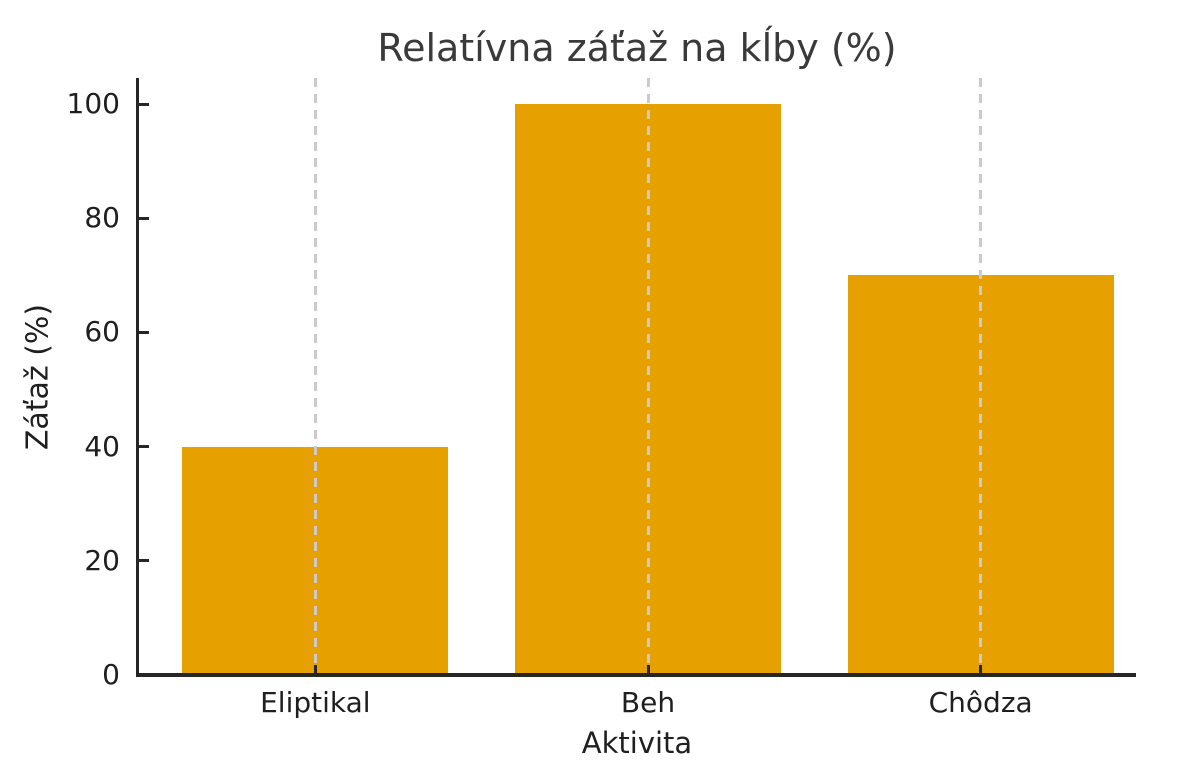 The image size is (1180, 780). I want to click on y-tick-label-100: 100, so click(93, 103).